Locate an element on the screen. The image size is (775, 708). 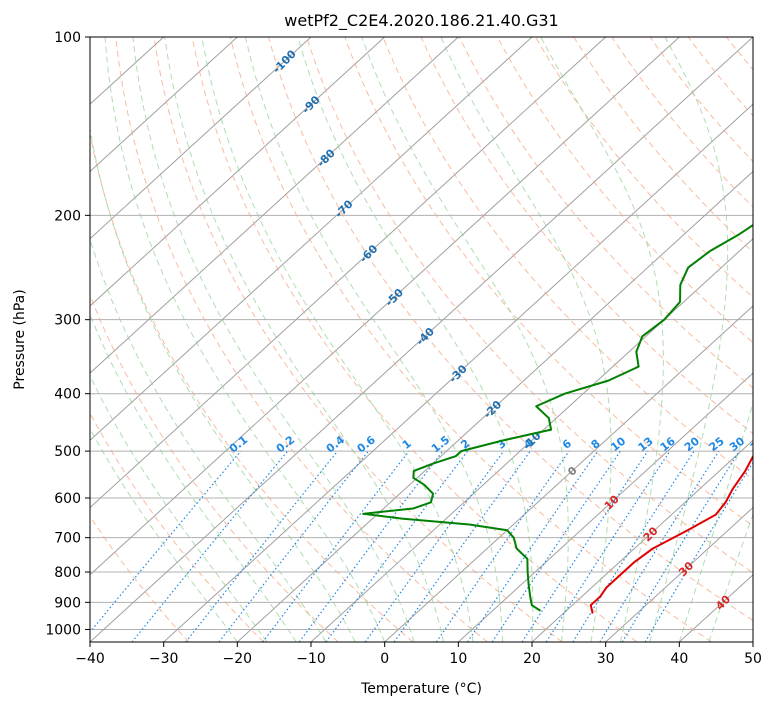
y-tick-label: 900 is located at coordinates (67, 603).